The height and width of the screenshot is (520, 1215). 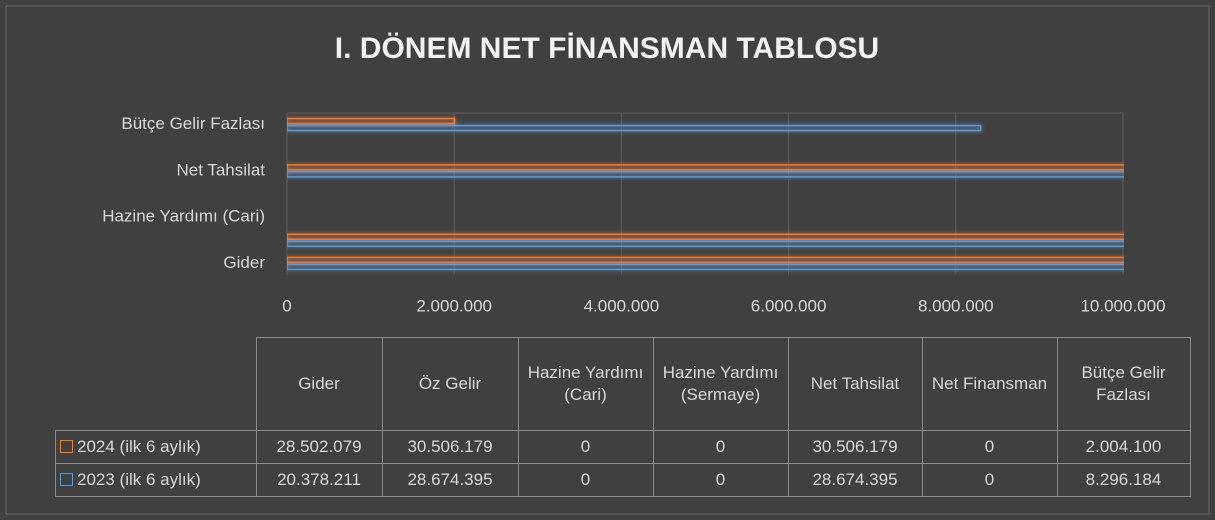 What do you see at coordinates (286, 305) in the screenshot?
I see `x-tick-label: 0` at bounding box center [286, 305].